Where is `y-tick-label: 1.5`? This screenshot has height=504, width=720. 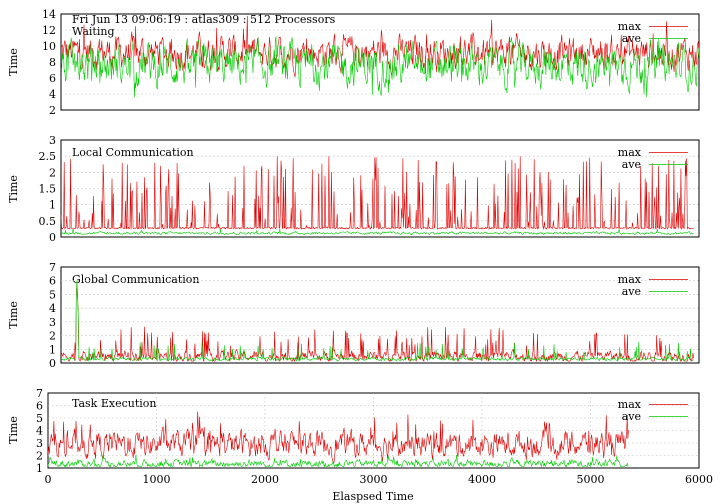 y-tick-label: 1.5 is located at coordinates (48, 189).